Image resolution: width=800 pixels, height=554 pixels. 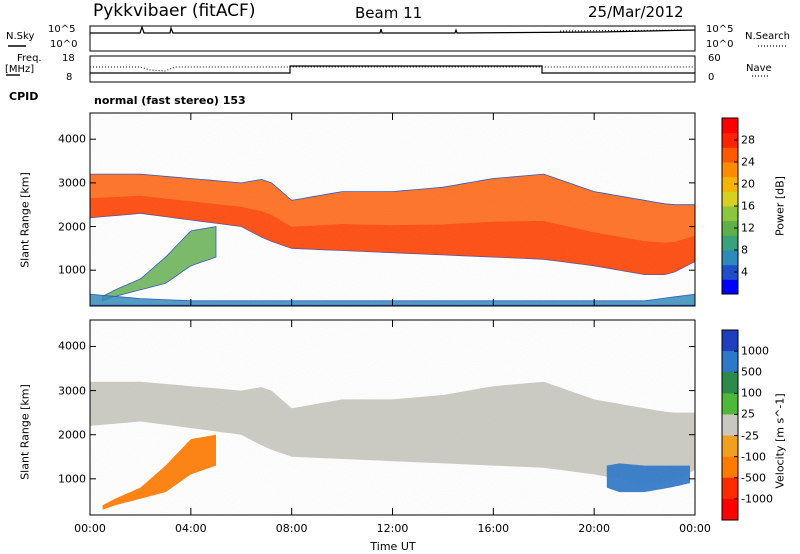 I want to click on colorbar-tick-label: 12, so click(x=748, y=228).